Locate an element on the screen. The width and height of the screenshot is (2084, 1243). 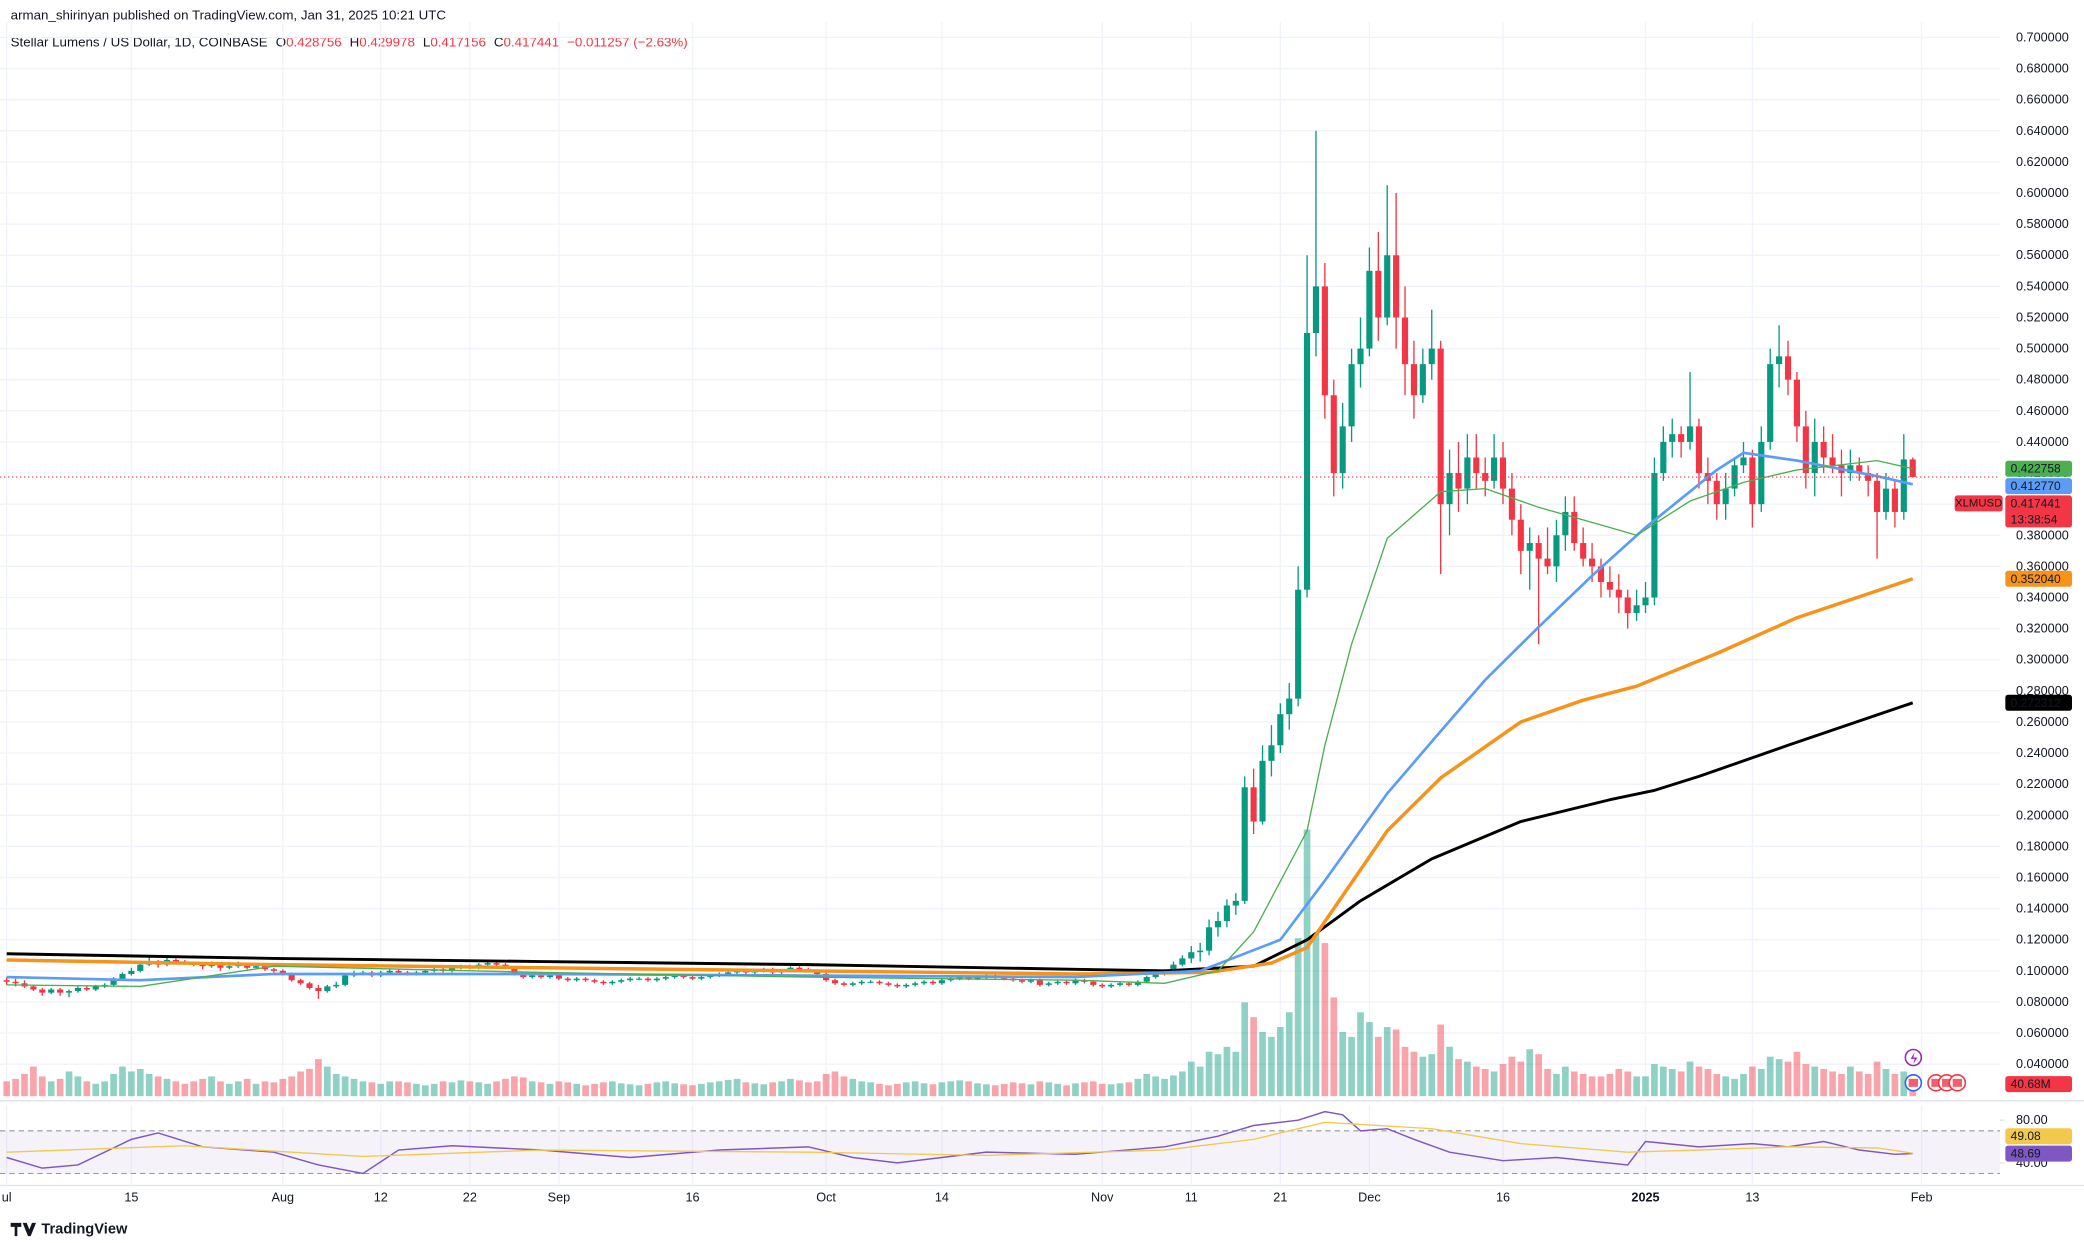
y-tick-label: 0.160000 is located at coordinates (2042, 878).